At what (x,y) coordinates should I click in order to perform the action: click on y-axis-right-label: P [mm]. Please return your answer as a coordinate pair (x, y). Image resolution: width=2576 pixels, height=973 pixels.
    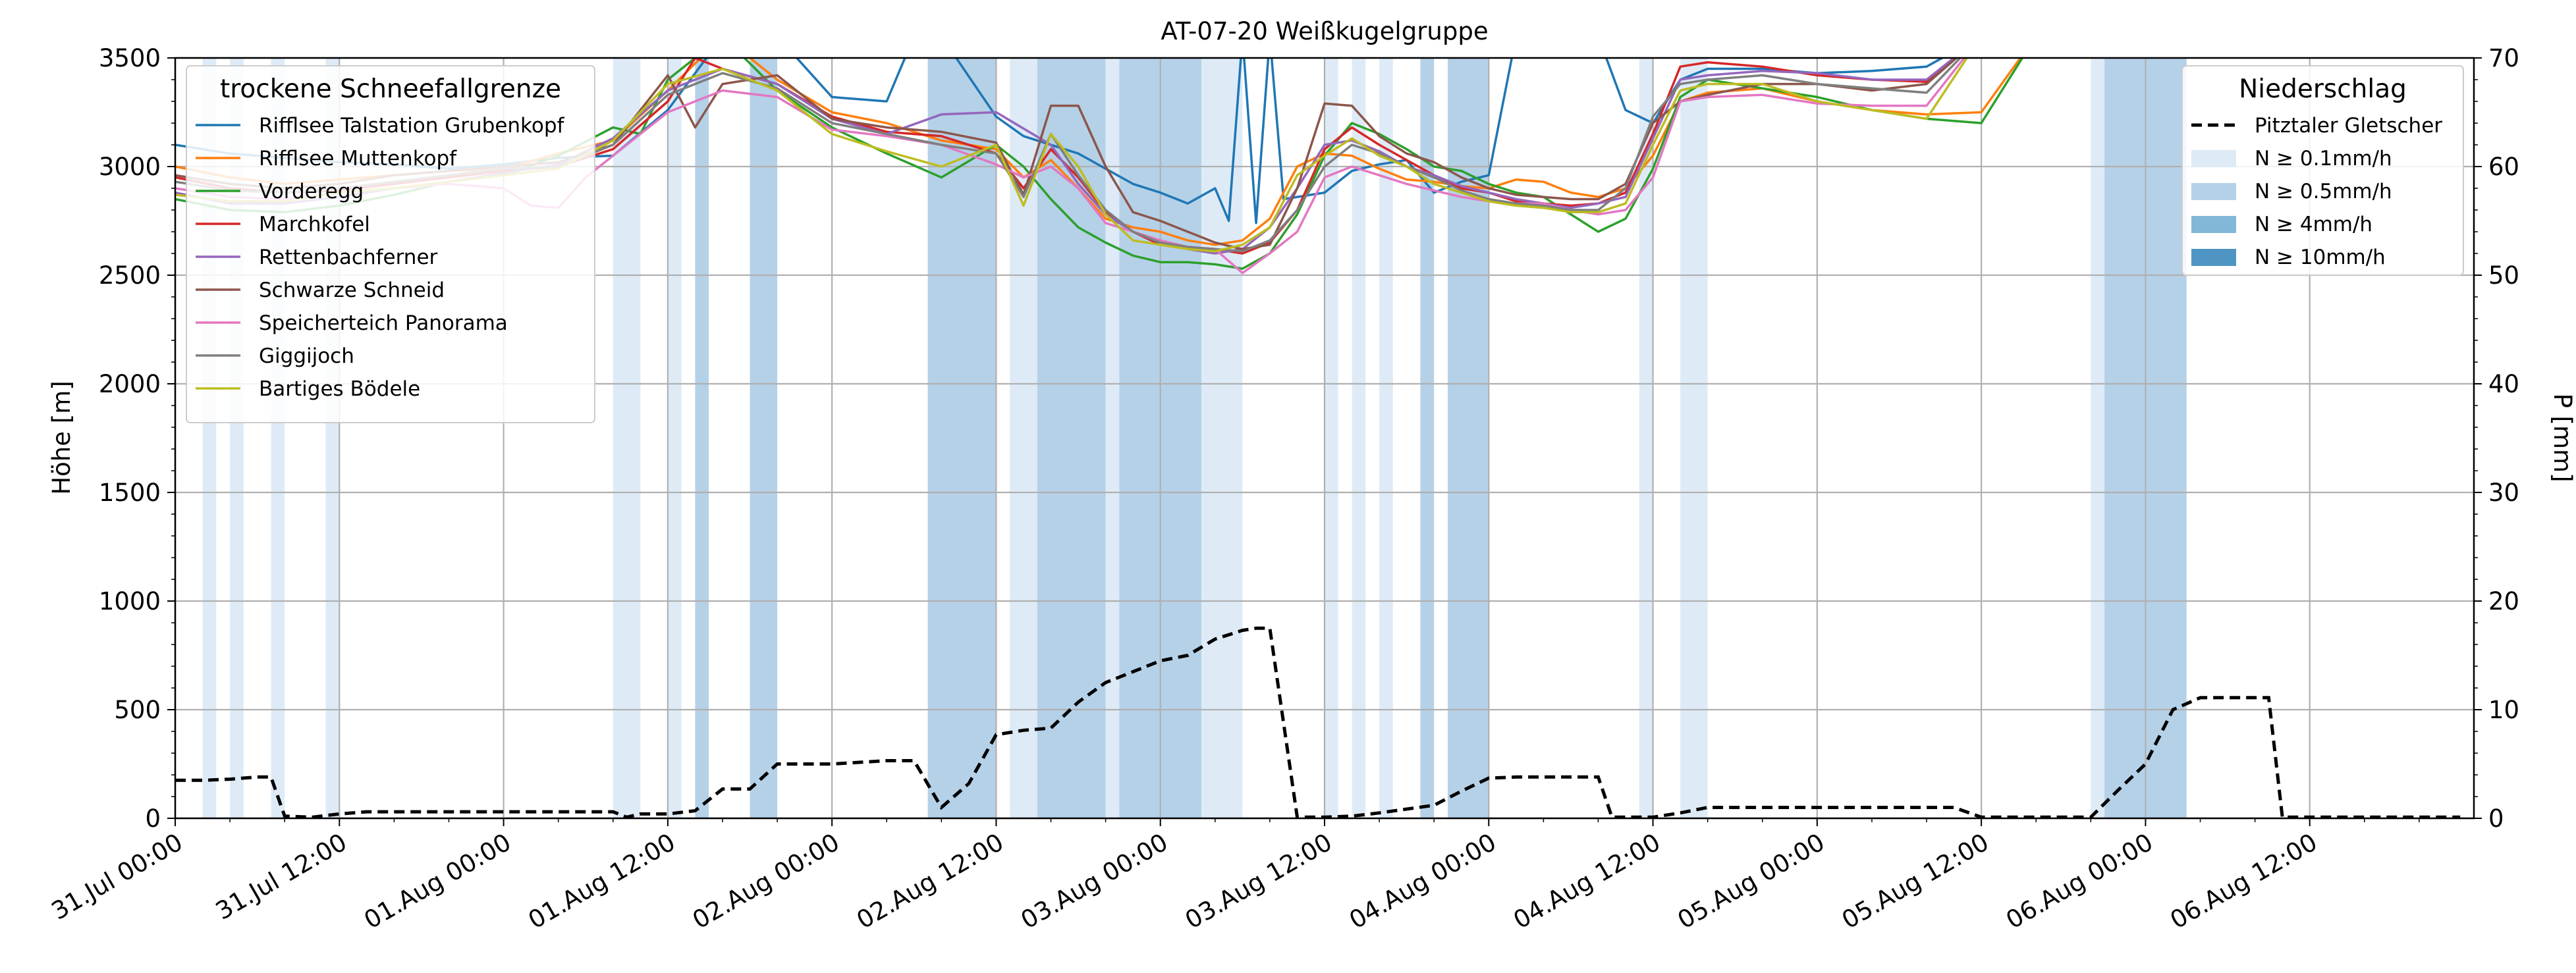
    Looking at the image, I should click on (2562, 437).